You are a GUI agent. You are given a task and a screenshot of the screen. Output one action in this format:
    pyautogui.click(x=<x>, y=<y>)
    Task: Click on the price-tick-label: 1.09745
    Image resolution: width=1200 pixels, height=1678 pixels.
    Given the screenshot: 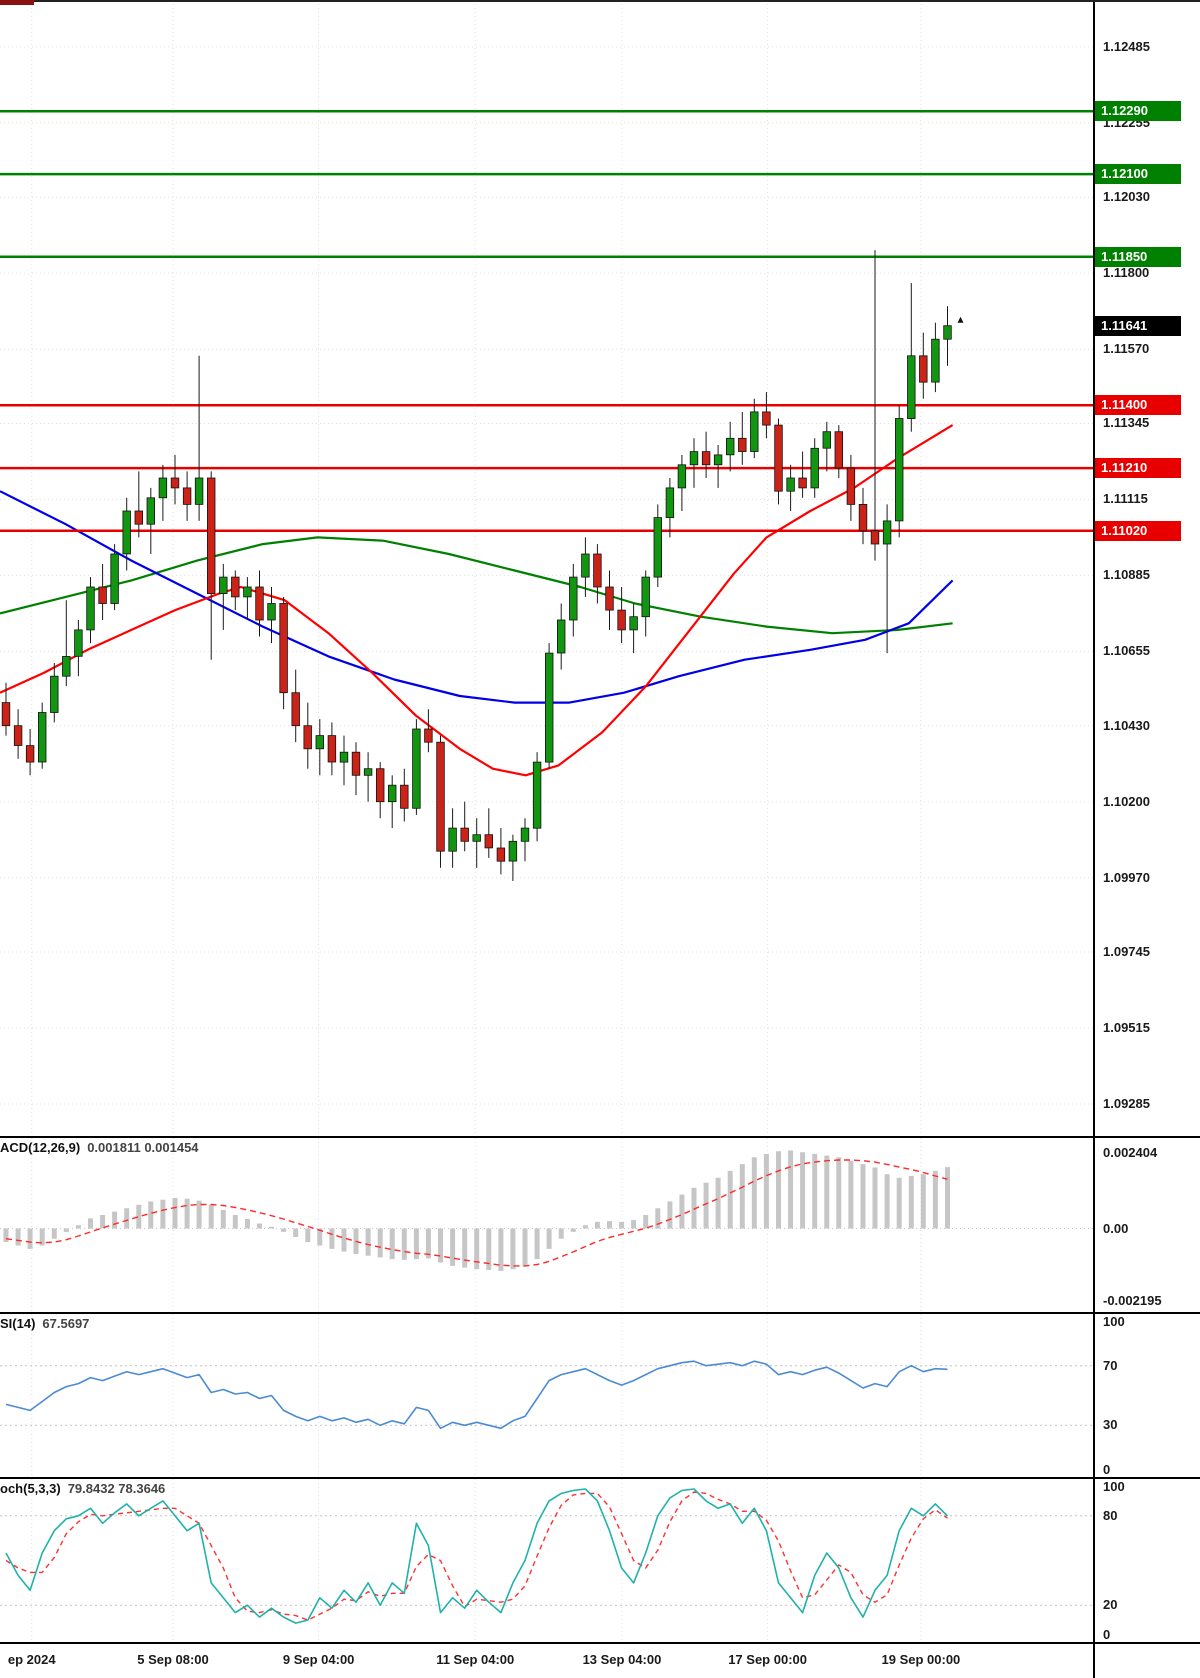 What is the action you would take?
    pyautogui.click(x=1126, y=951)
    